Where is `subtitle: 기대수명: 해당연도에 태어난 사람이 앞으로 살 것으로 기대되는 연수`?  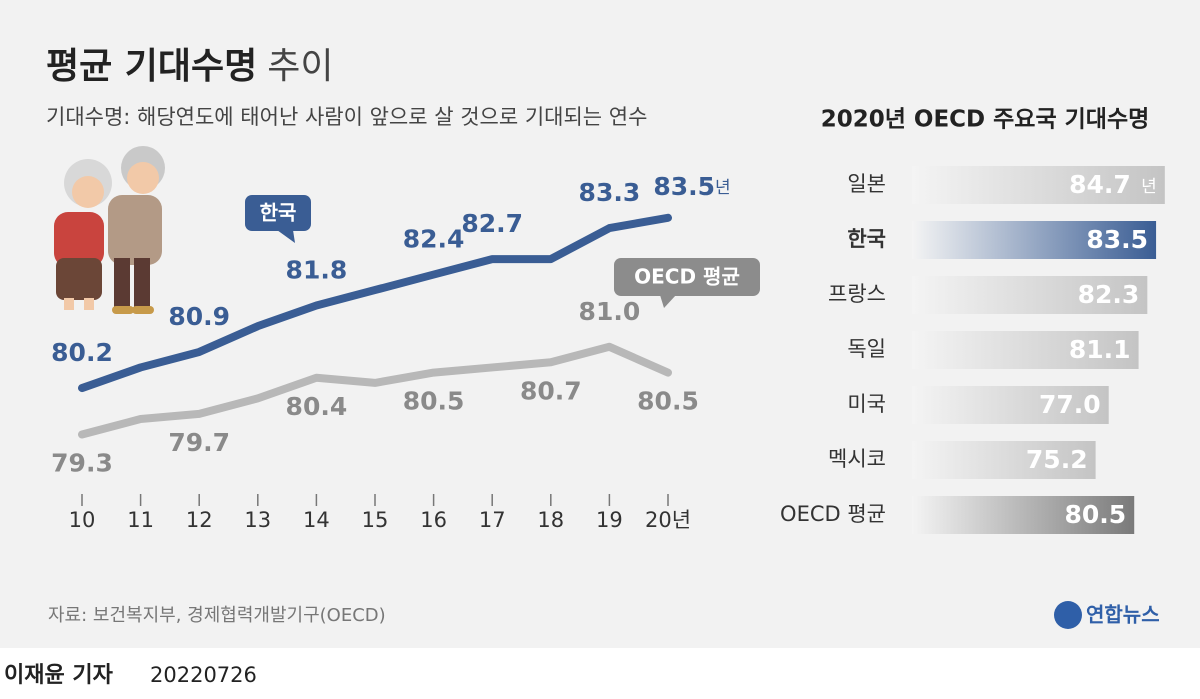
subtitle: 기대수명: 해당연도에 태어난 사람이 앞으로 살 것으로 기대되는 연수 is located at coordinates (346, 117).